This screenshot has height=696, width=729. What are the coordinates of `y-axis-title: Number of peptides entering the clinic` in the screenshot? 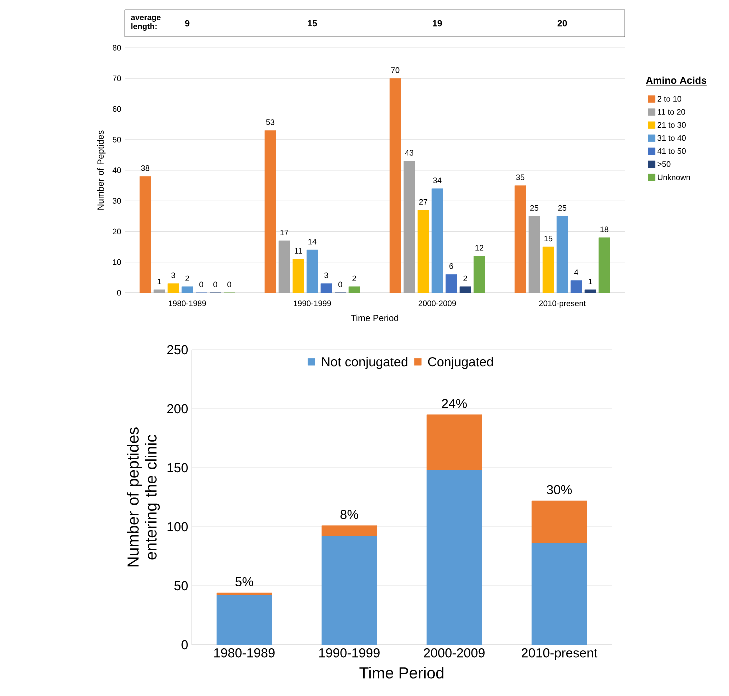 It's located at (143, 497).